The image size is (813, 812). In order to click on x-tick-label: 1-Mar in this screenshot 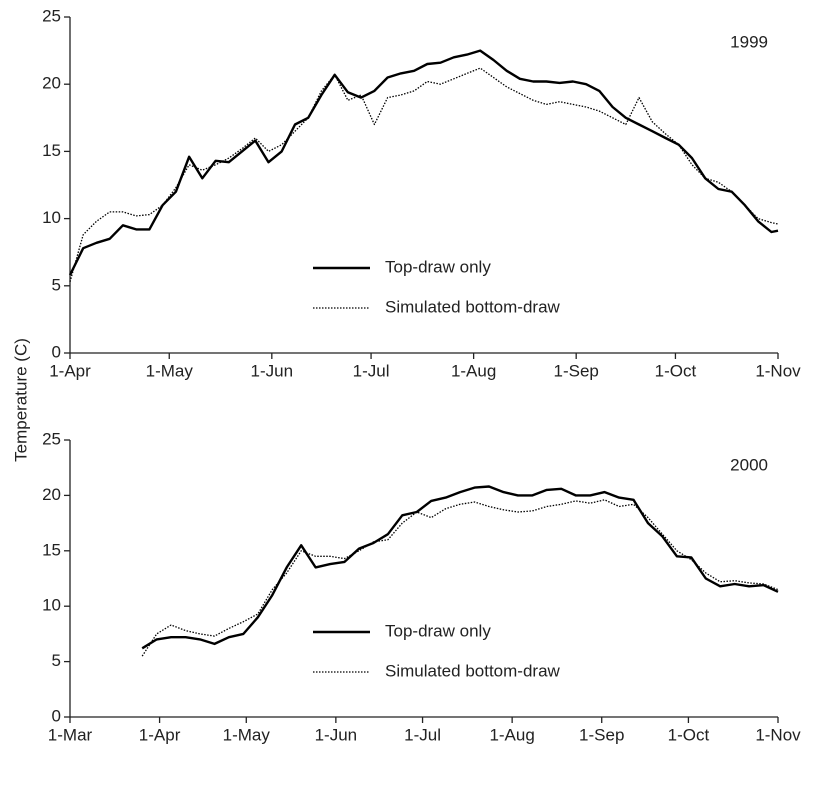, I will do `click(70, 734)`.